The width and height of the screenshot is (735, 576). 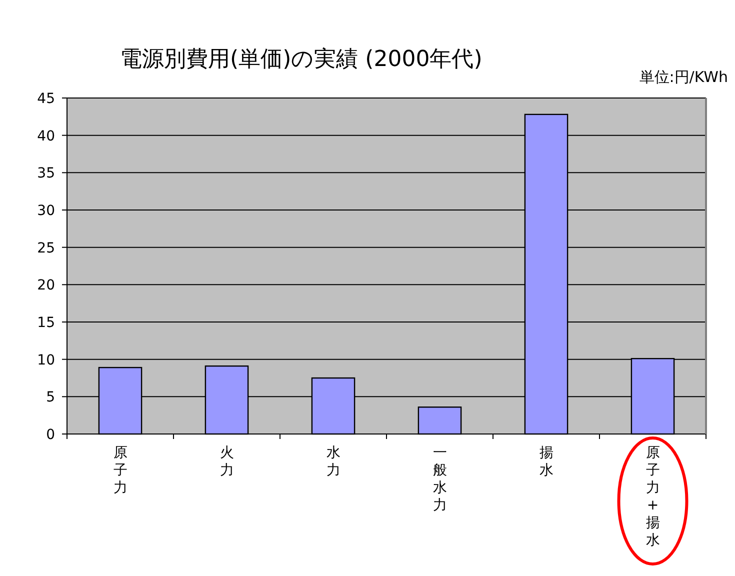 I want to click on x-tick-label: 揚水, so click(x=546, y=461).